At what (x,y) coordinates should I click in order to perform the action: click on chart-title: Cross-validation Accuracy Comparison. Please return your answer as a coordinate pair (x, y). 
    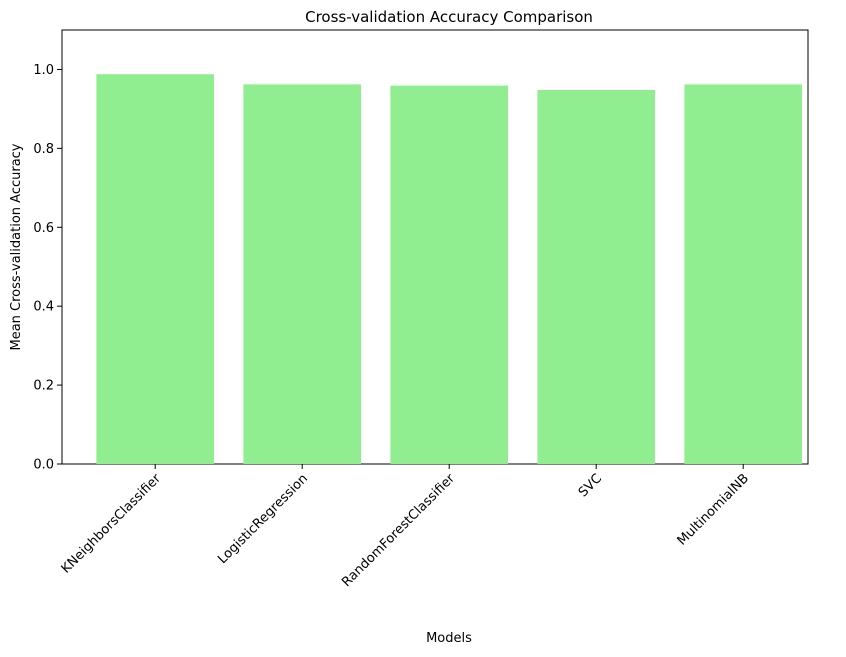
    Looking at the image, I should click on (449, 17).